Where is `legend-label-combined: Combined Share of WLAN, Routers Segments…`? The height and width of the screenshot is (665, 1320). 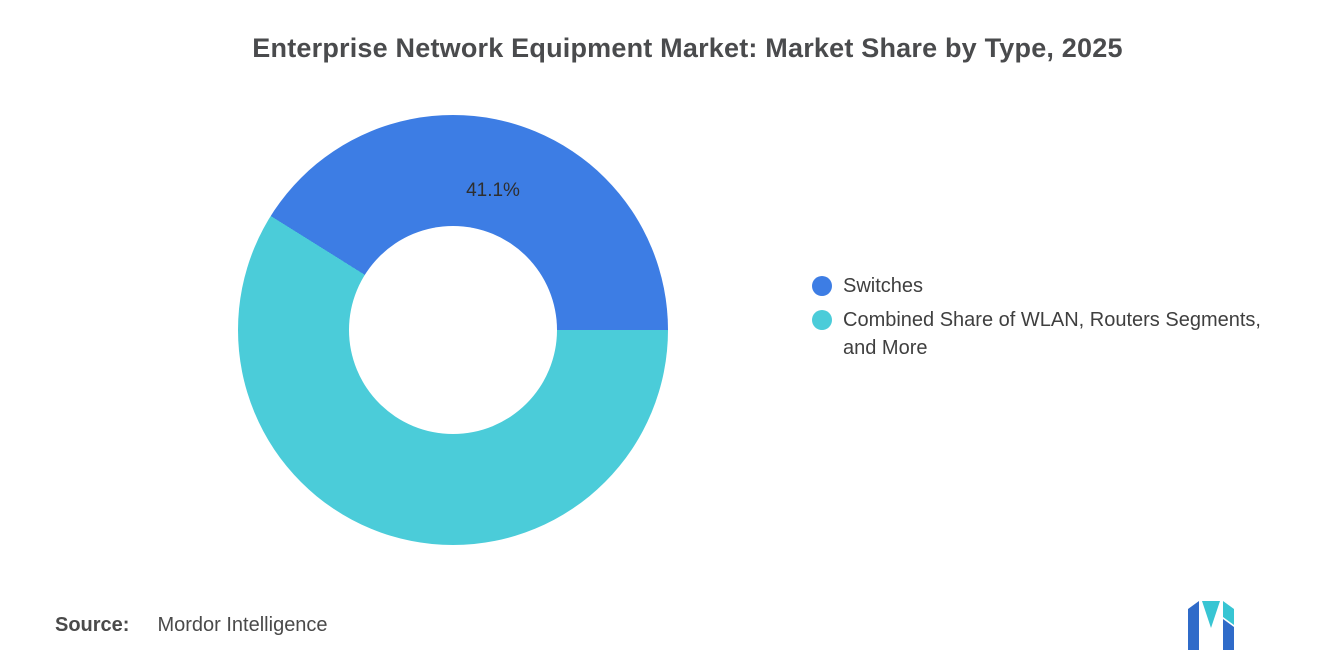 legend-label-combined: Combined Share of WLAN, Routers Segments… is located at coordinates (1052, 334).